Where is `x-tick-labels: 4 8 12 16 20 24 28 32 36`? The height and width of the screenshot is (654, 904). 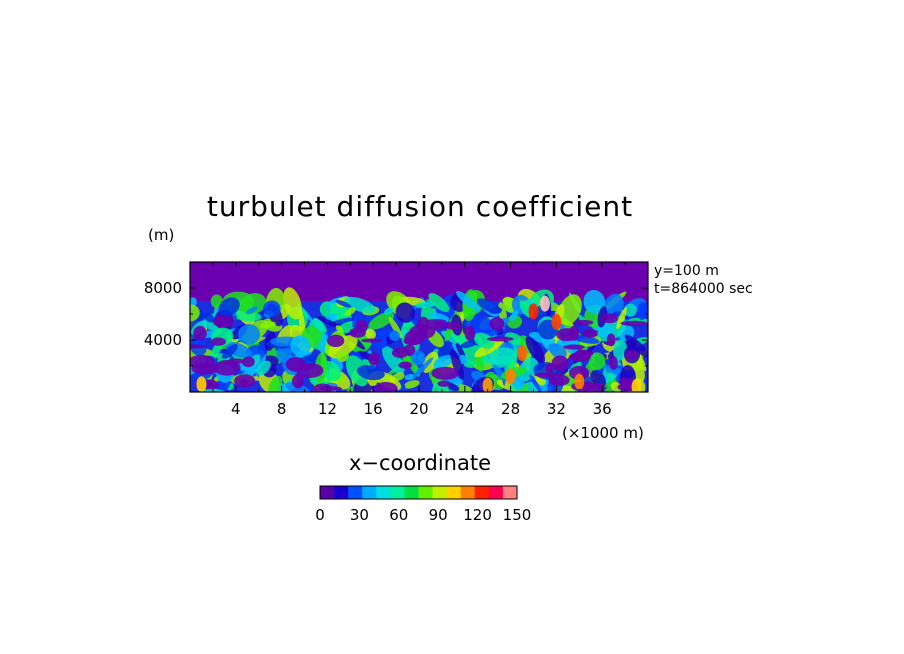 x-tick-labels: 4 8 12 16 20 24 28 32 36 is located at coordinates (421, 409).